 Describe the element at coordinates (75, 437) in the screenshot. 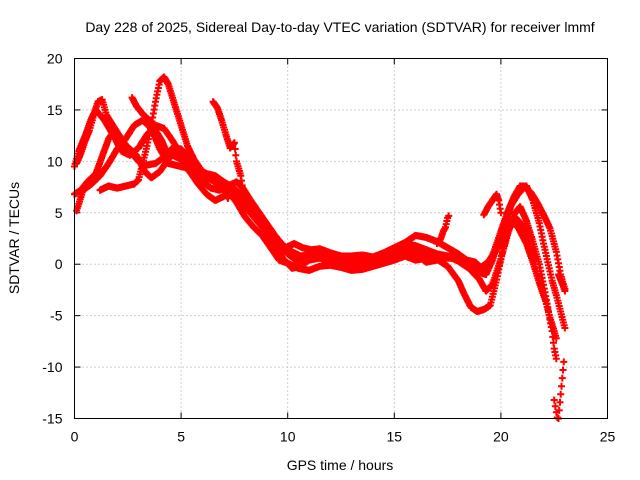

I see `x-tick-label: 0` at that location.